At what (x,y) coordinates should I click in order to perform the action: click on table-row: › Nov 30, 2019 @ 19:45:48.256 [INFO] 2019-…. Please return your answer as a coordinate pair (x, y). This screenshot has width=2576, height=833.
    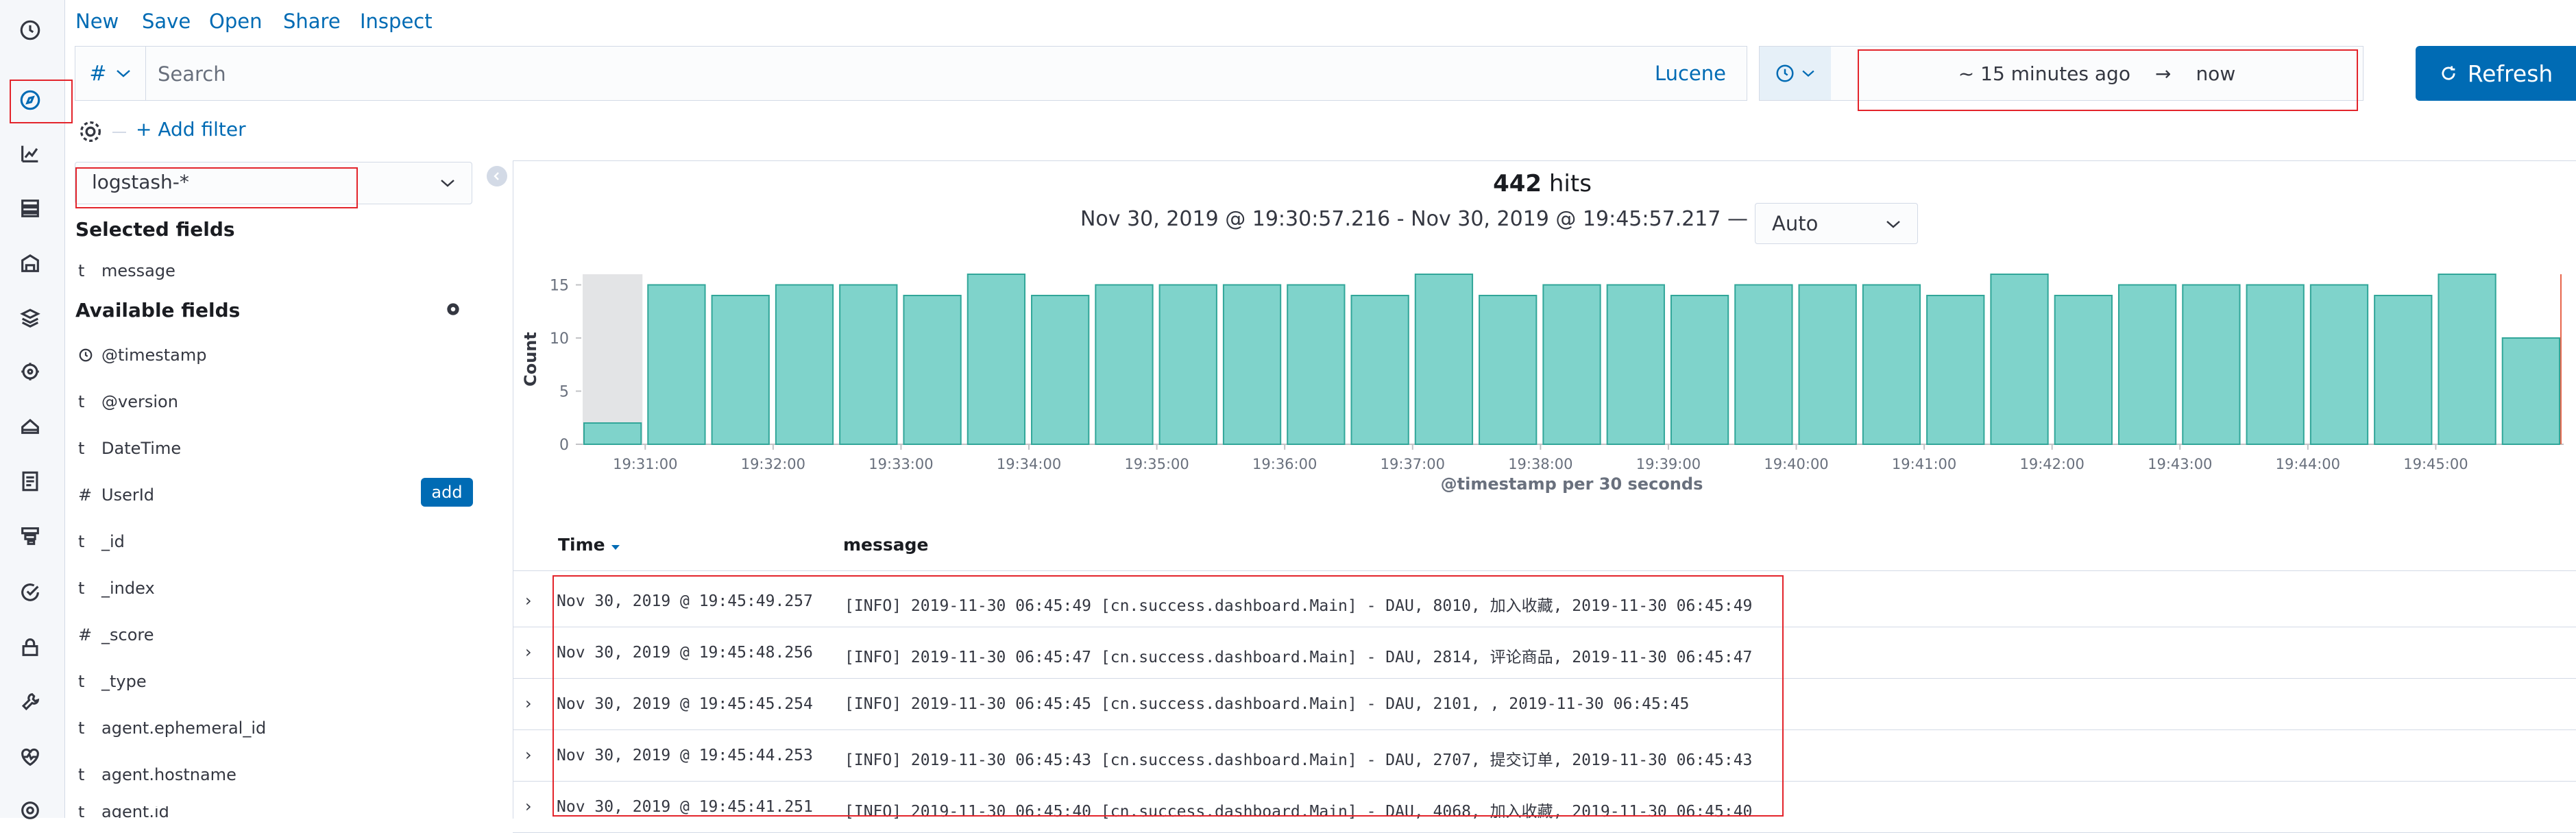
    Looking at the image, I should click on (1199, 652).